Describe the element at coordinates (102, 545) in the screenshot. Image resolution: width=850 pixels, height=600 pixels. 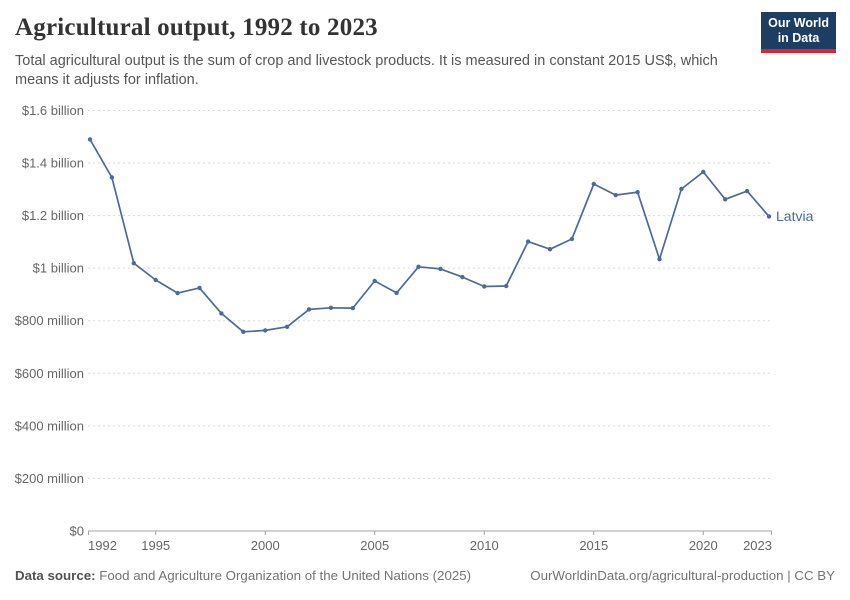
I see `x-axis-label: 1992` at that location.